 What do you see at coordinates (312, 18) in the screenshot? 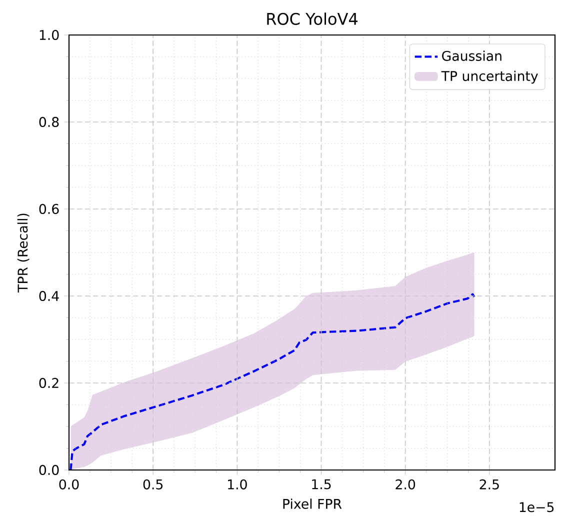
I see `chart-title: ROC YoloV4` at bounding box center [312, 18].